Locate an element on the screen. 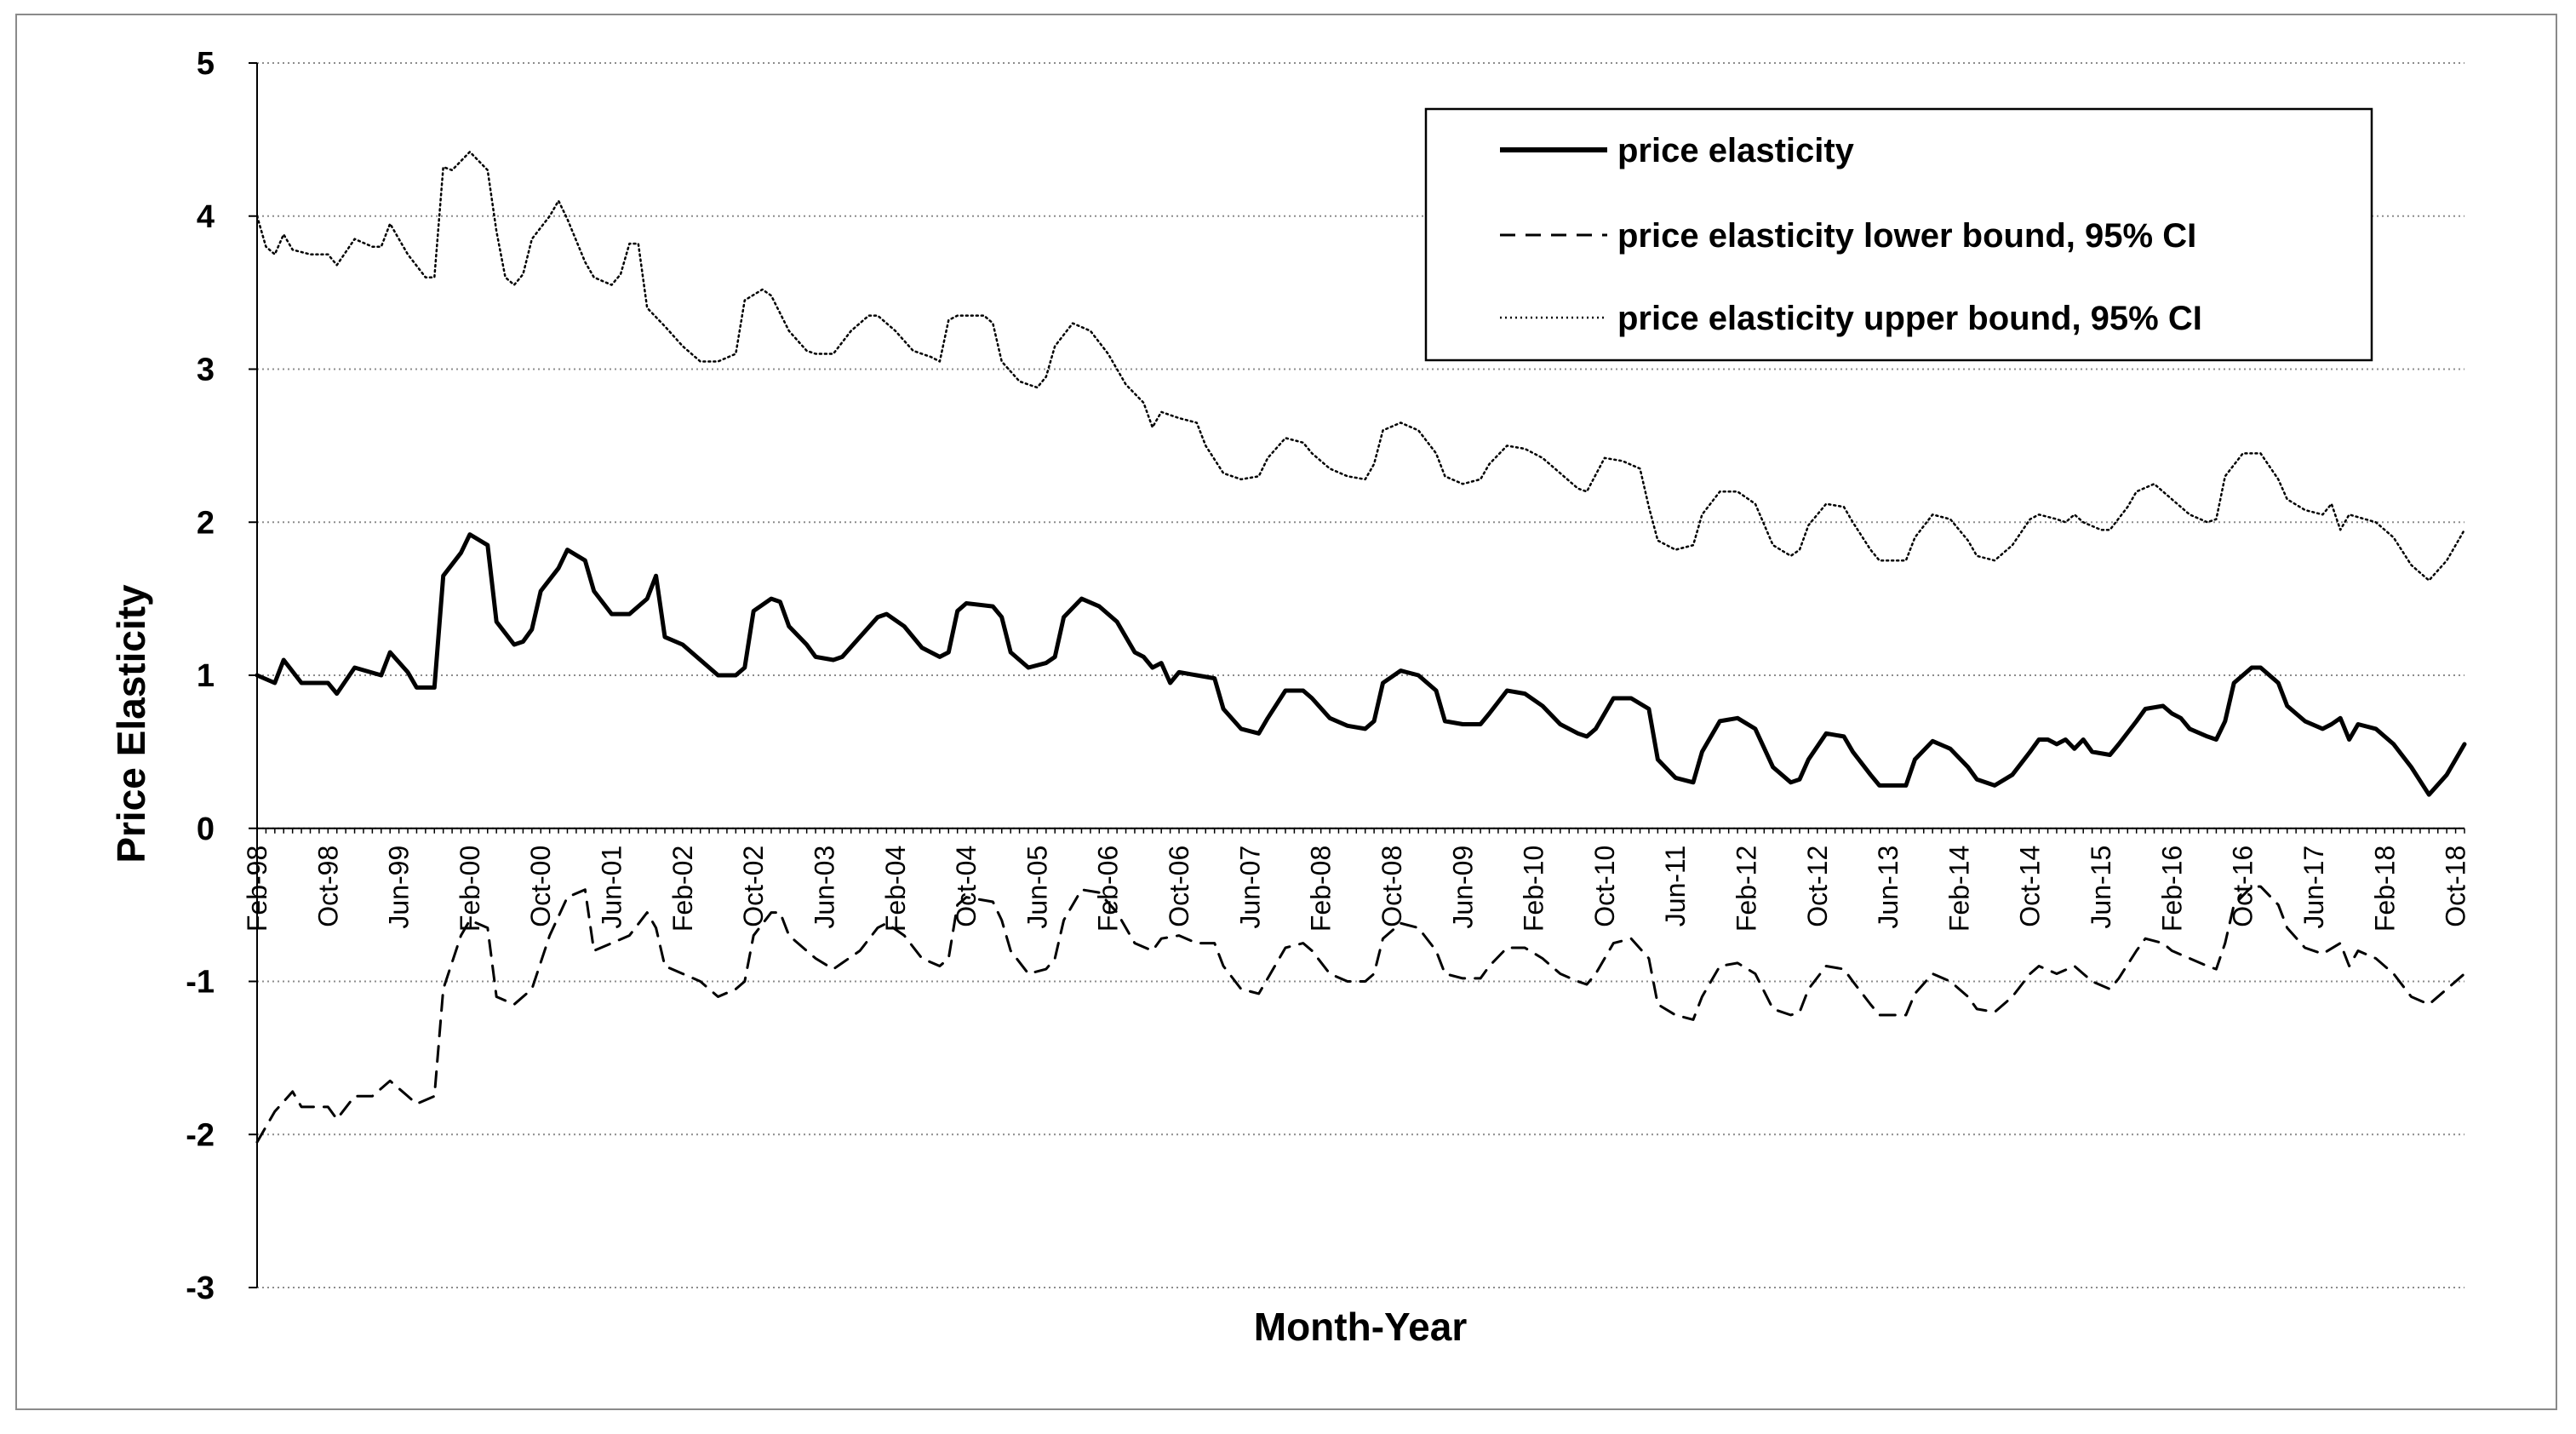 This screenshot has height=1434, width=2576. x-tick-label: Oct-98 is located at coordinates (327, 886).